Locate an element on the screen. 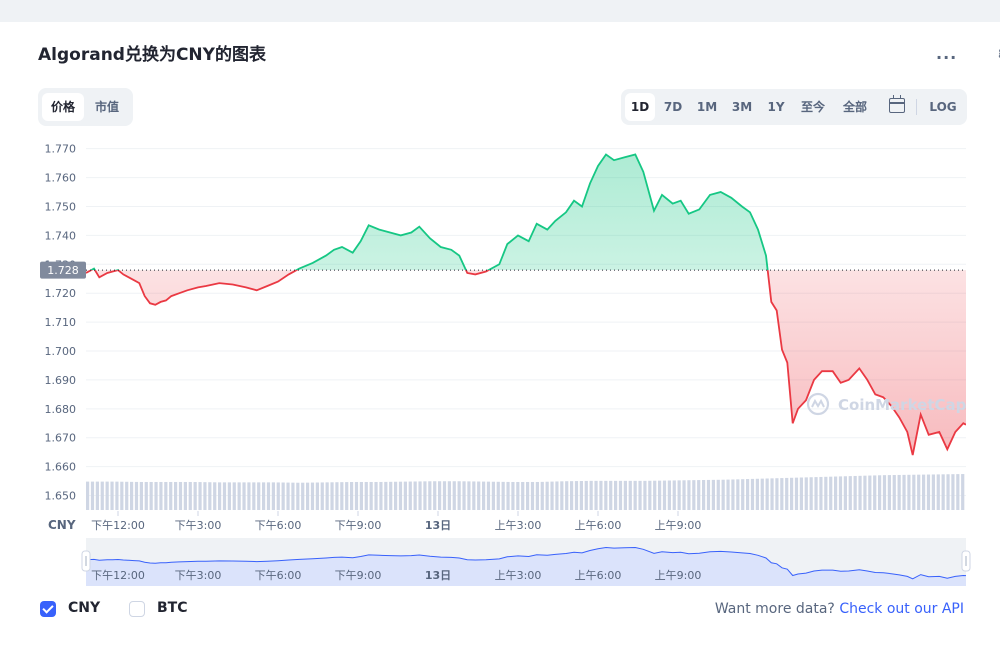 This screenshot has width=1000, height=650. range-1y-button: 1Y is located at coordinates (776, 107).